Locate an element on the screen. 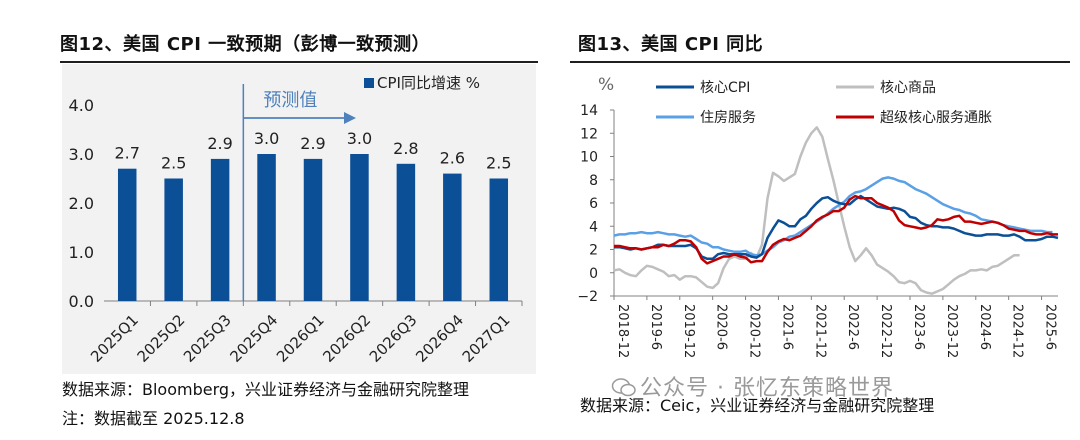  x-tick-label: 2026Q4 is located at coordinates (439, 338).